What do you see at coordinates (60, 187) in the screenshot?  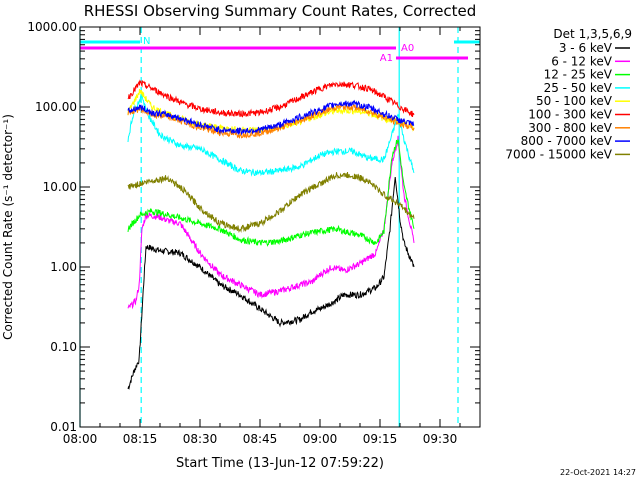 I see `y-tick-label: 10.00` at bounding box center [60, 187].